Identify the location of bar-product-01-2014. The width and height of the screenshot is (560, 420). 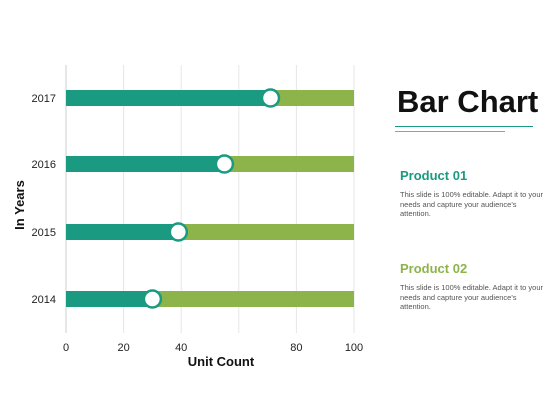
(109, 299).